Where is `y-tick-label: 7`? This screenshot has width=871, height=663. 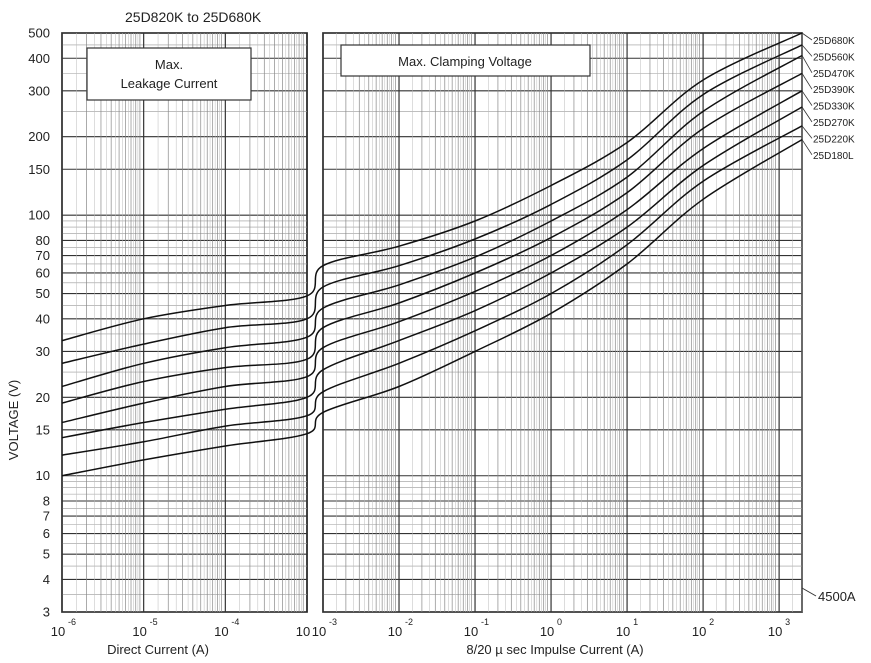
y-tick-label: 7 is located at coordinates (46, 516).